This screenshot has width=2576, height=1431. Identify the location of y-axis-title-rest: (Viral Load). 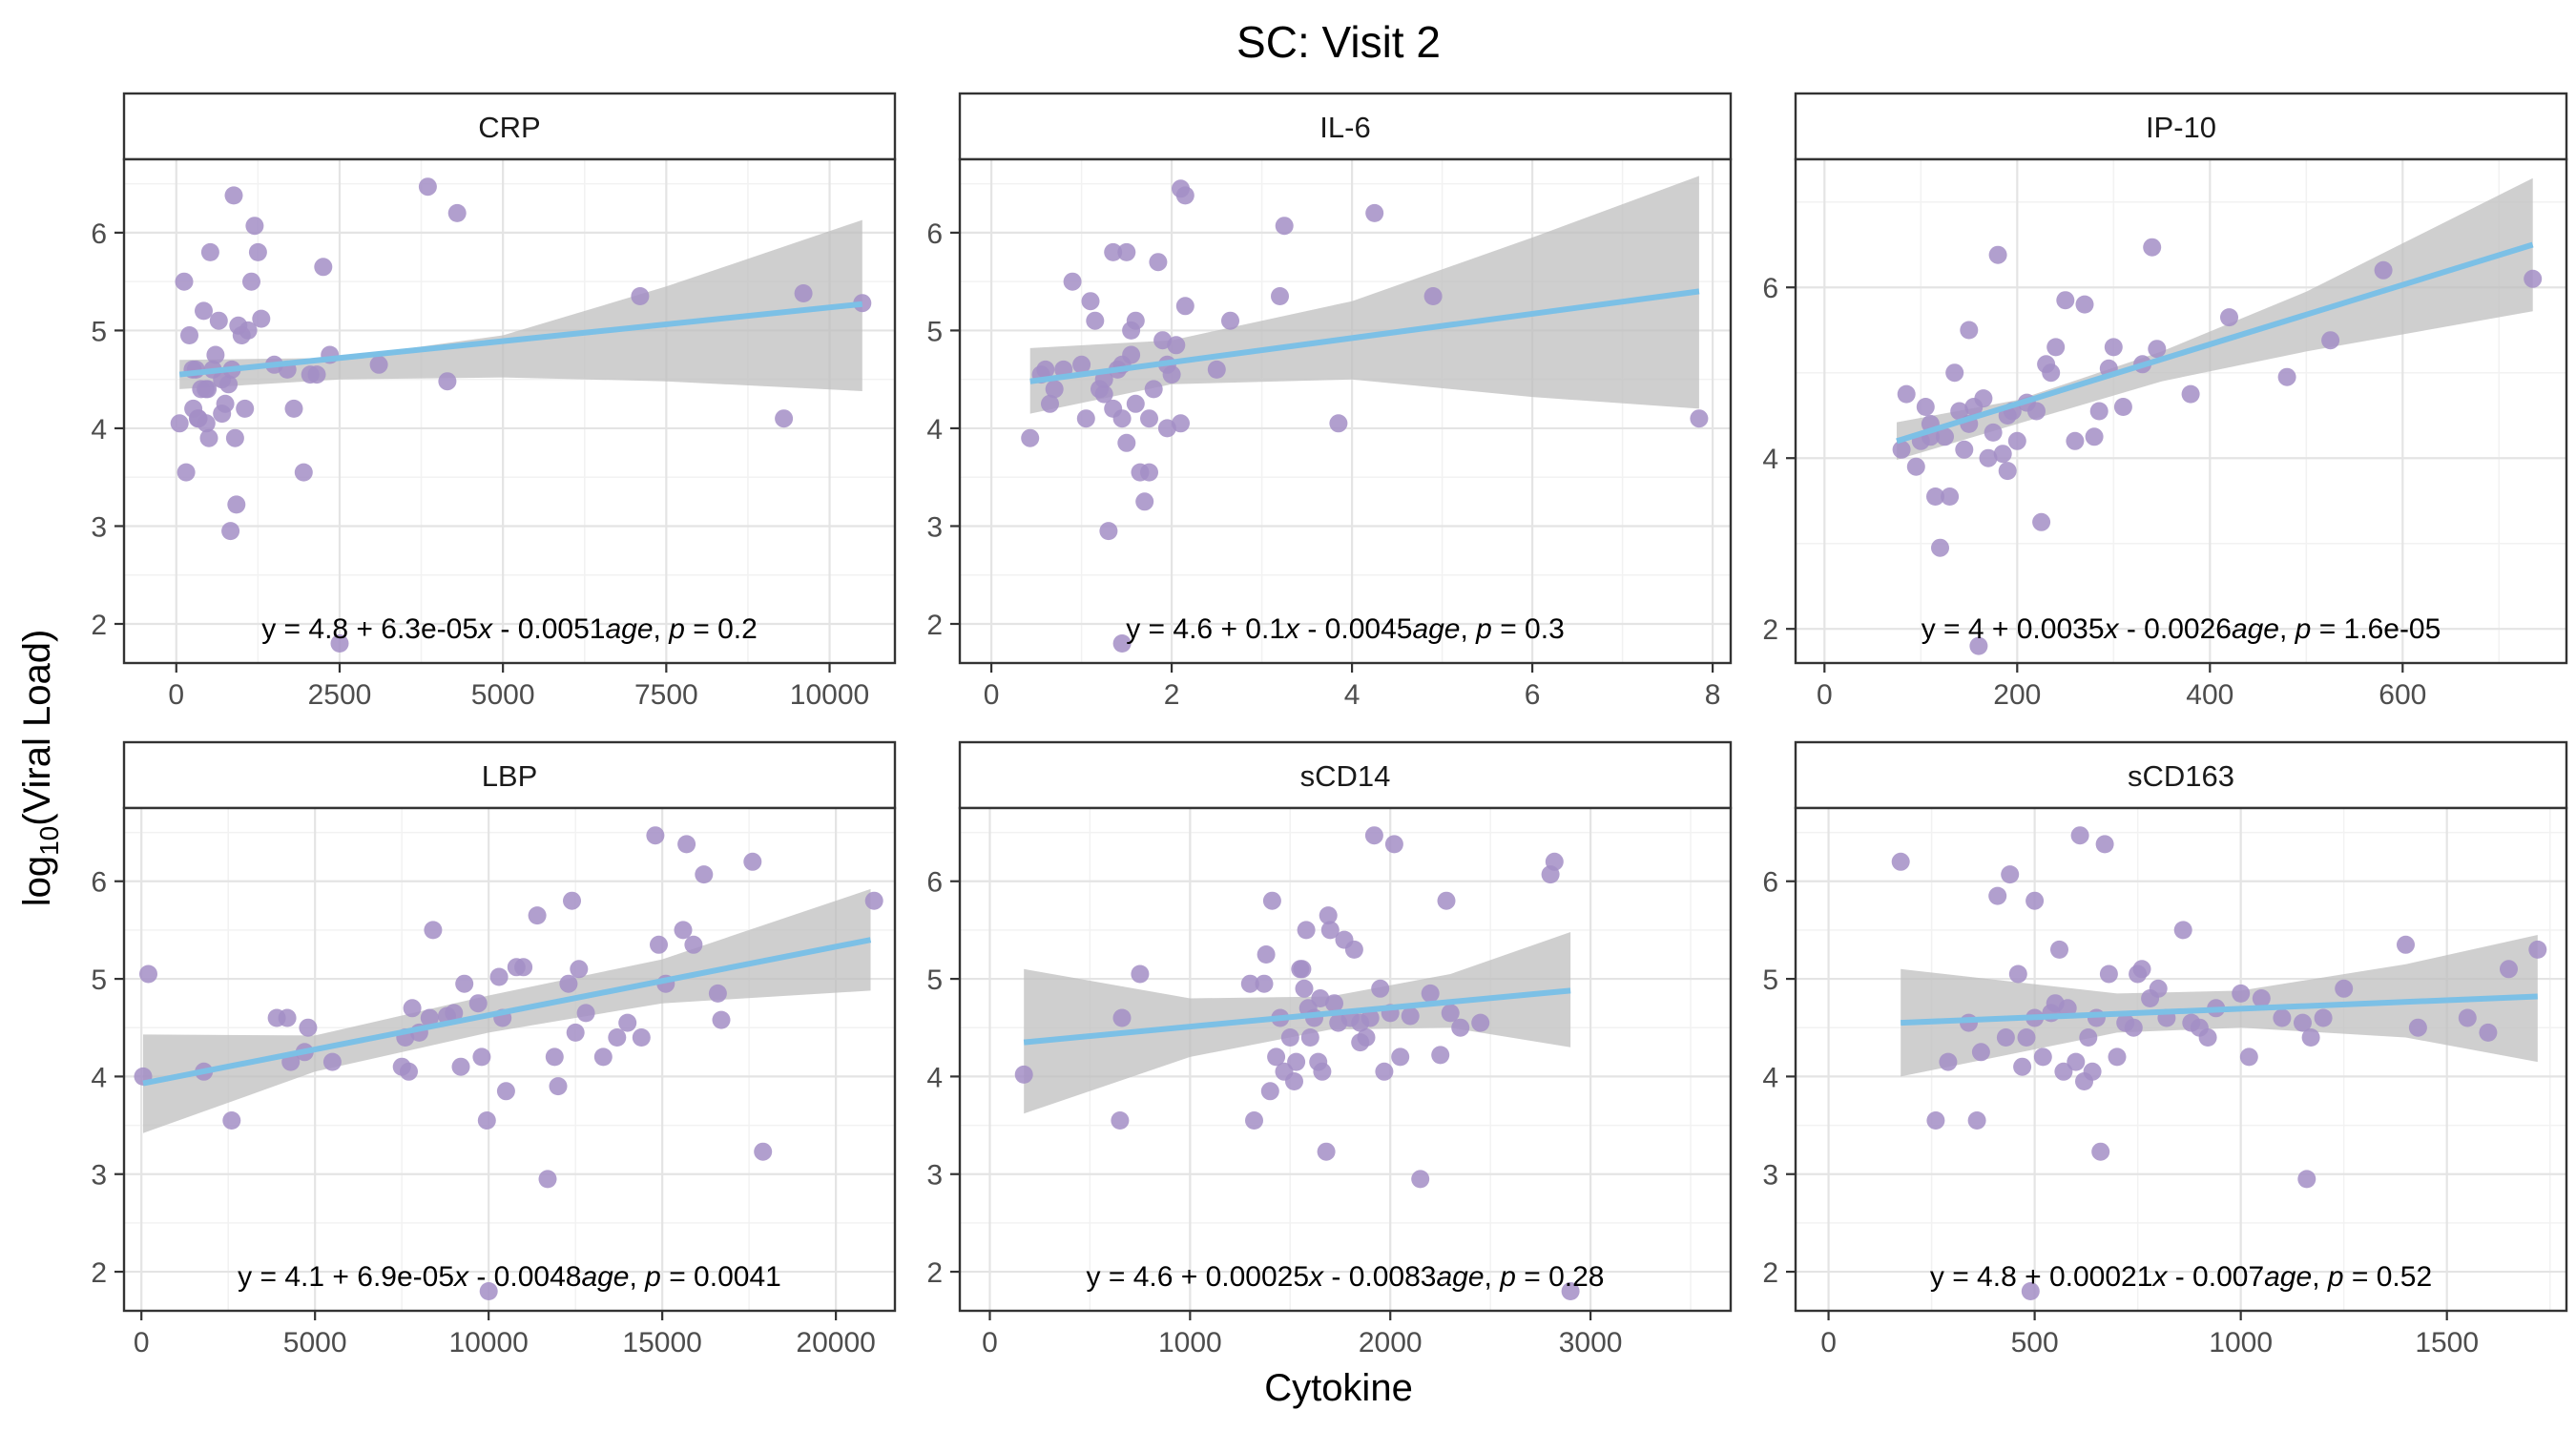
(37, 728).